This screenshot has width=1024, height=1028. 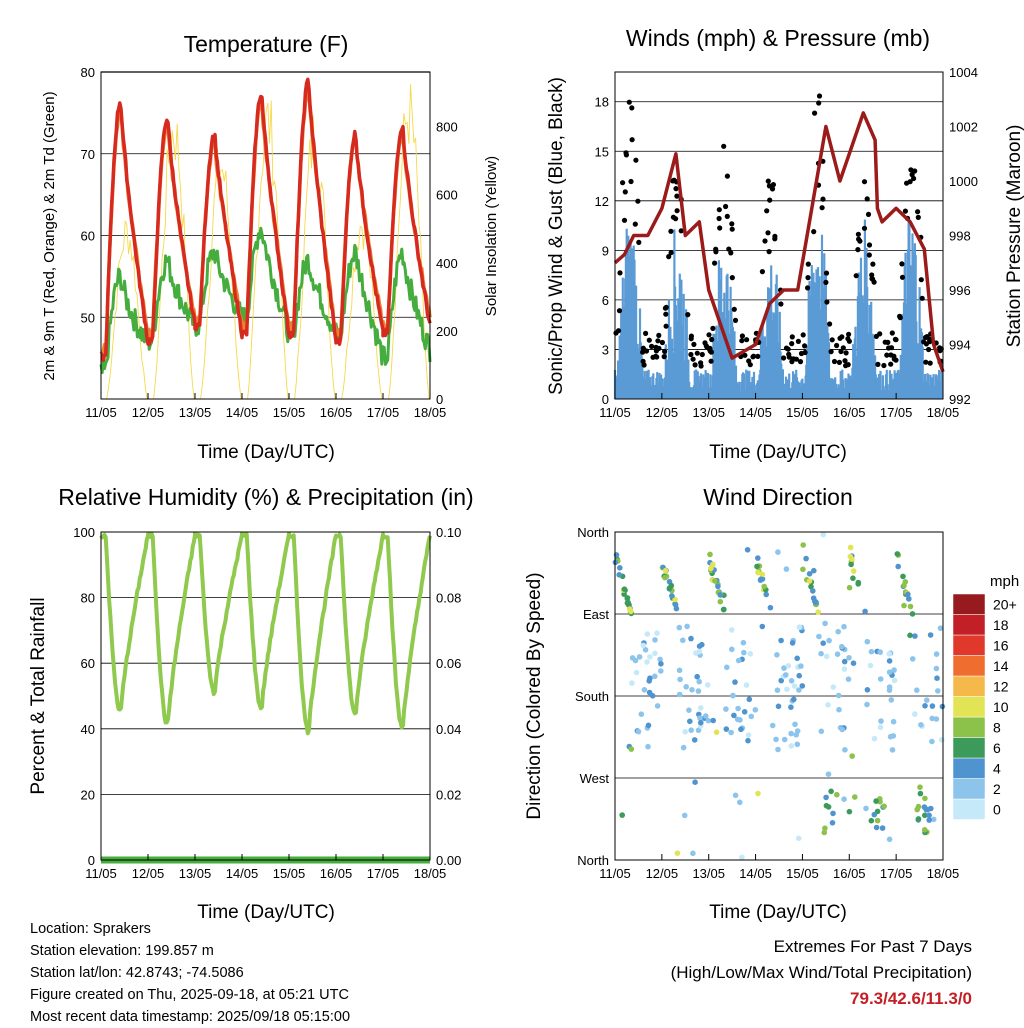 I want to click on right-tick-label: 992, so click(x=960, y=399).